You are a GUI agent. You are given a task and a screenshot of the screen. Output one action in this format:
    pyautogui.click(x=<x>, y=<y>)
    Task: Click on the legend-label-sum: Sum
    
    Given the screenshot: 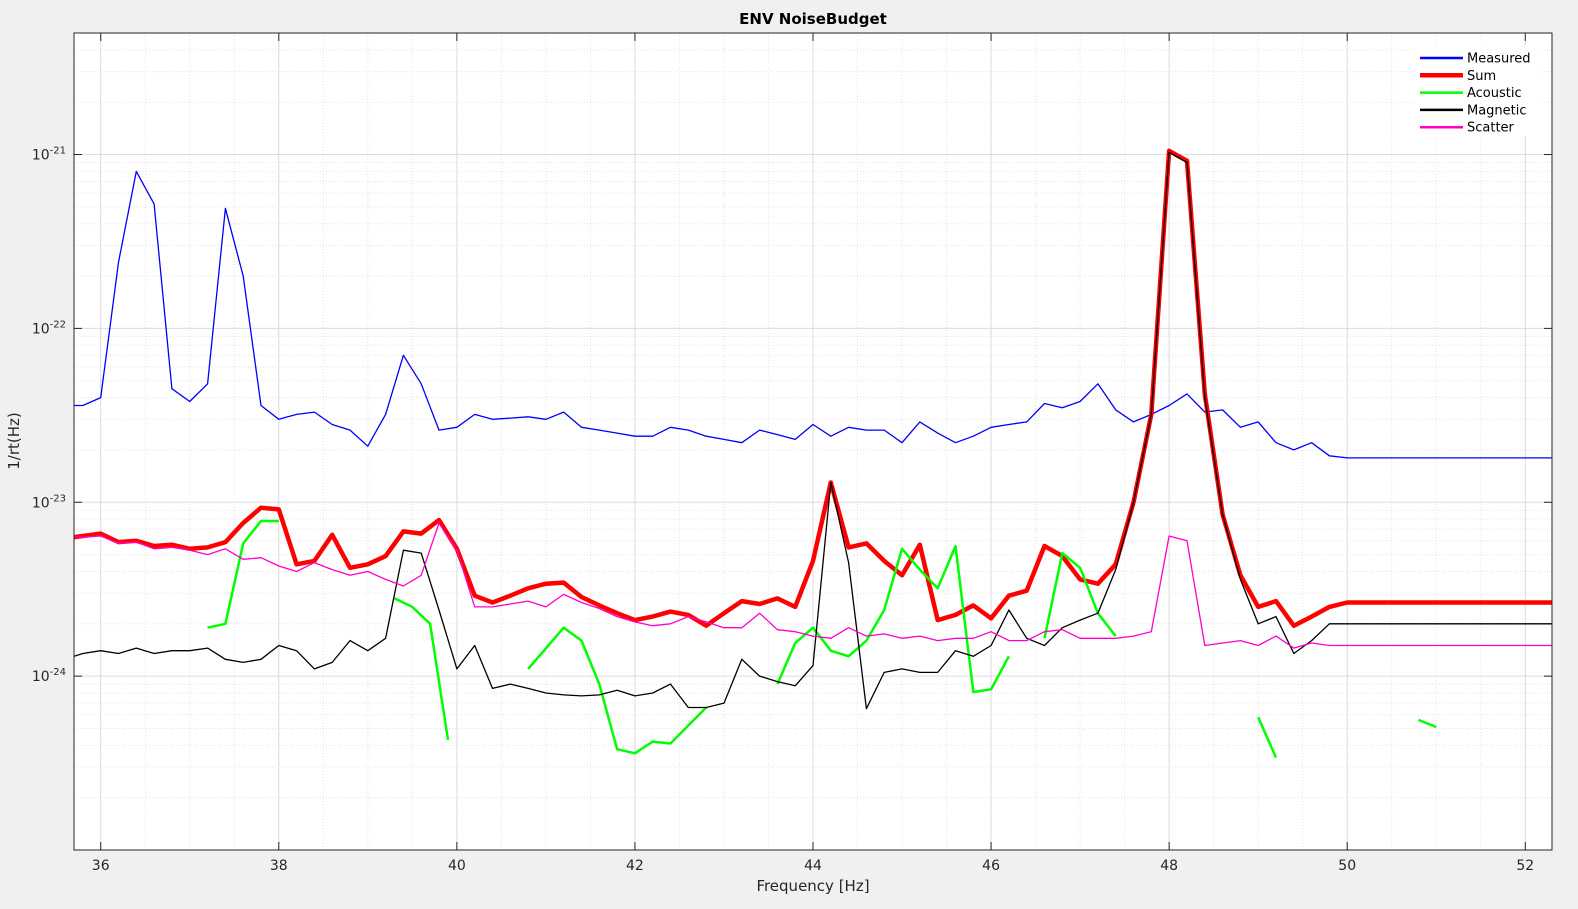 What is the action you would take?
    pyautogui.click(x=1481, y=76)
    